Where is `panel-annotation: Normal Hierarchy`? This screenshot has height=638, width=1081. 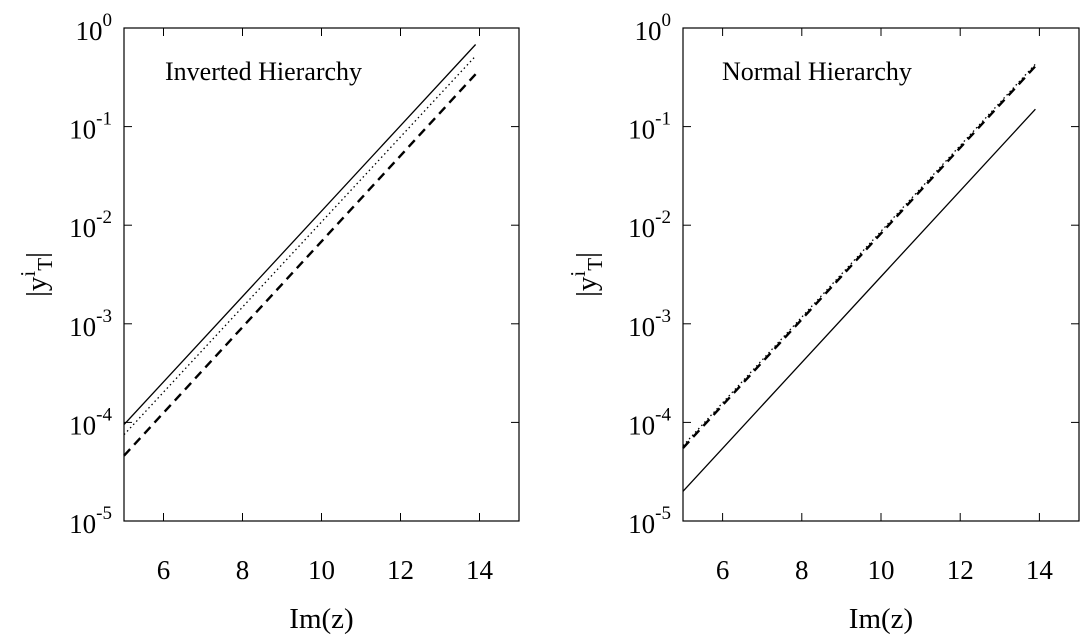 panel-annotation: Normal Hierarchy is located at coordinates (817, 71).